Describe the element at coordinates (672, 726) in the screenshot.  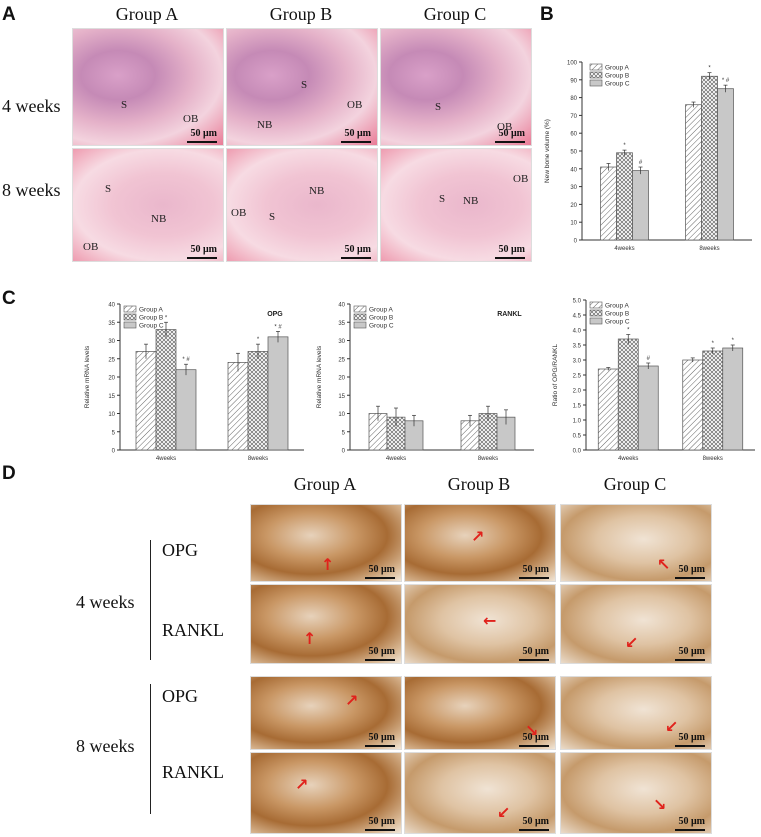
I see `red-arrow-icon: ↙` at that location.